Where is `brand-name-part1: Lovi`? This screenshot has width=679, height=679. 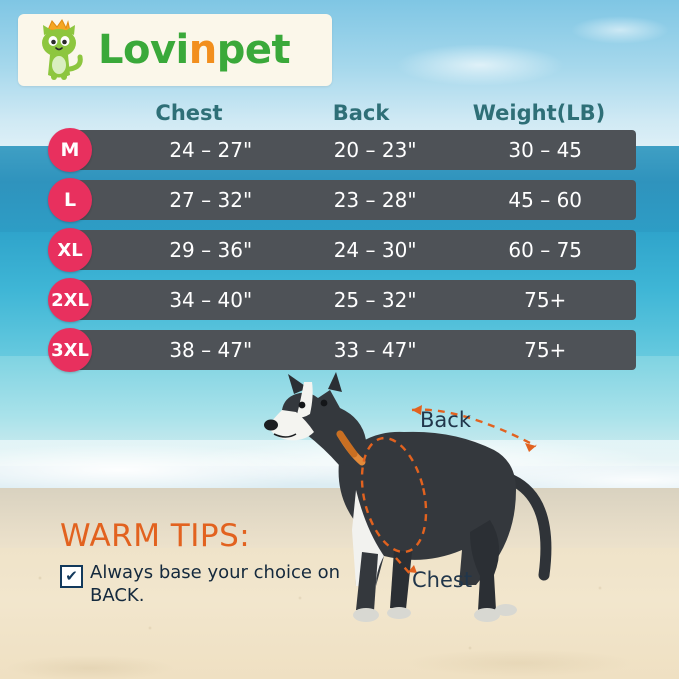
brand-name-part1: Lovi is located at coordinates (143, 50).